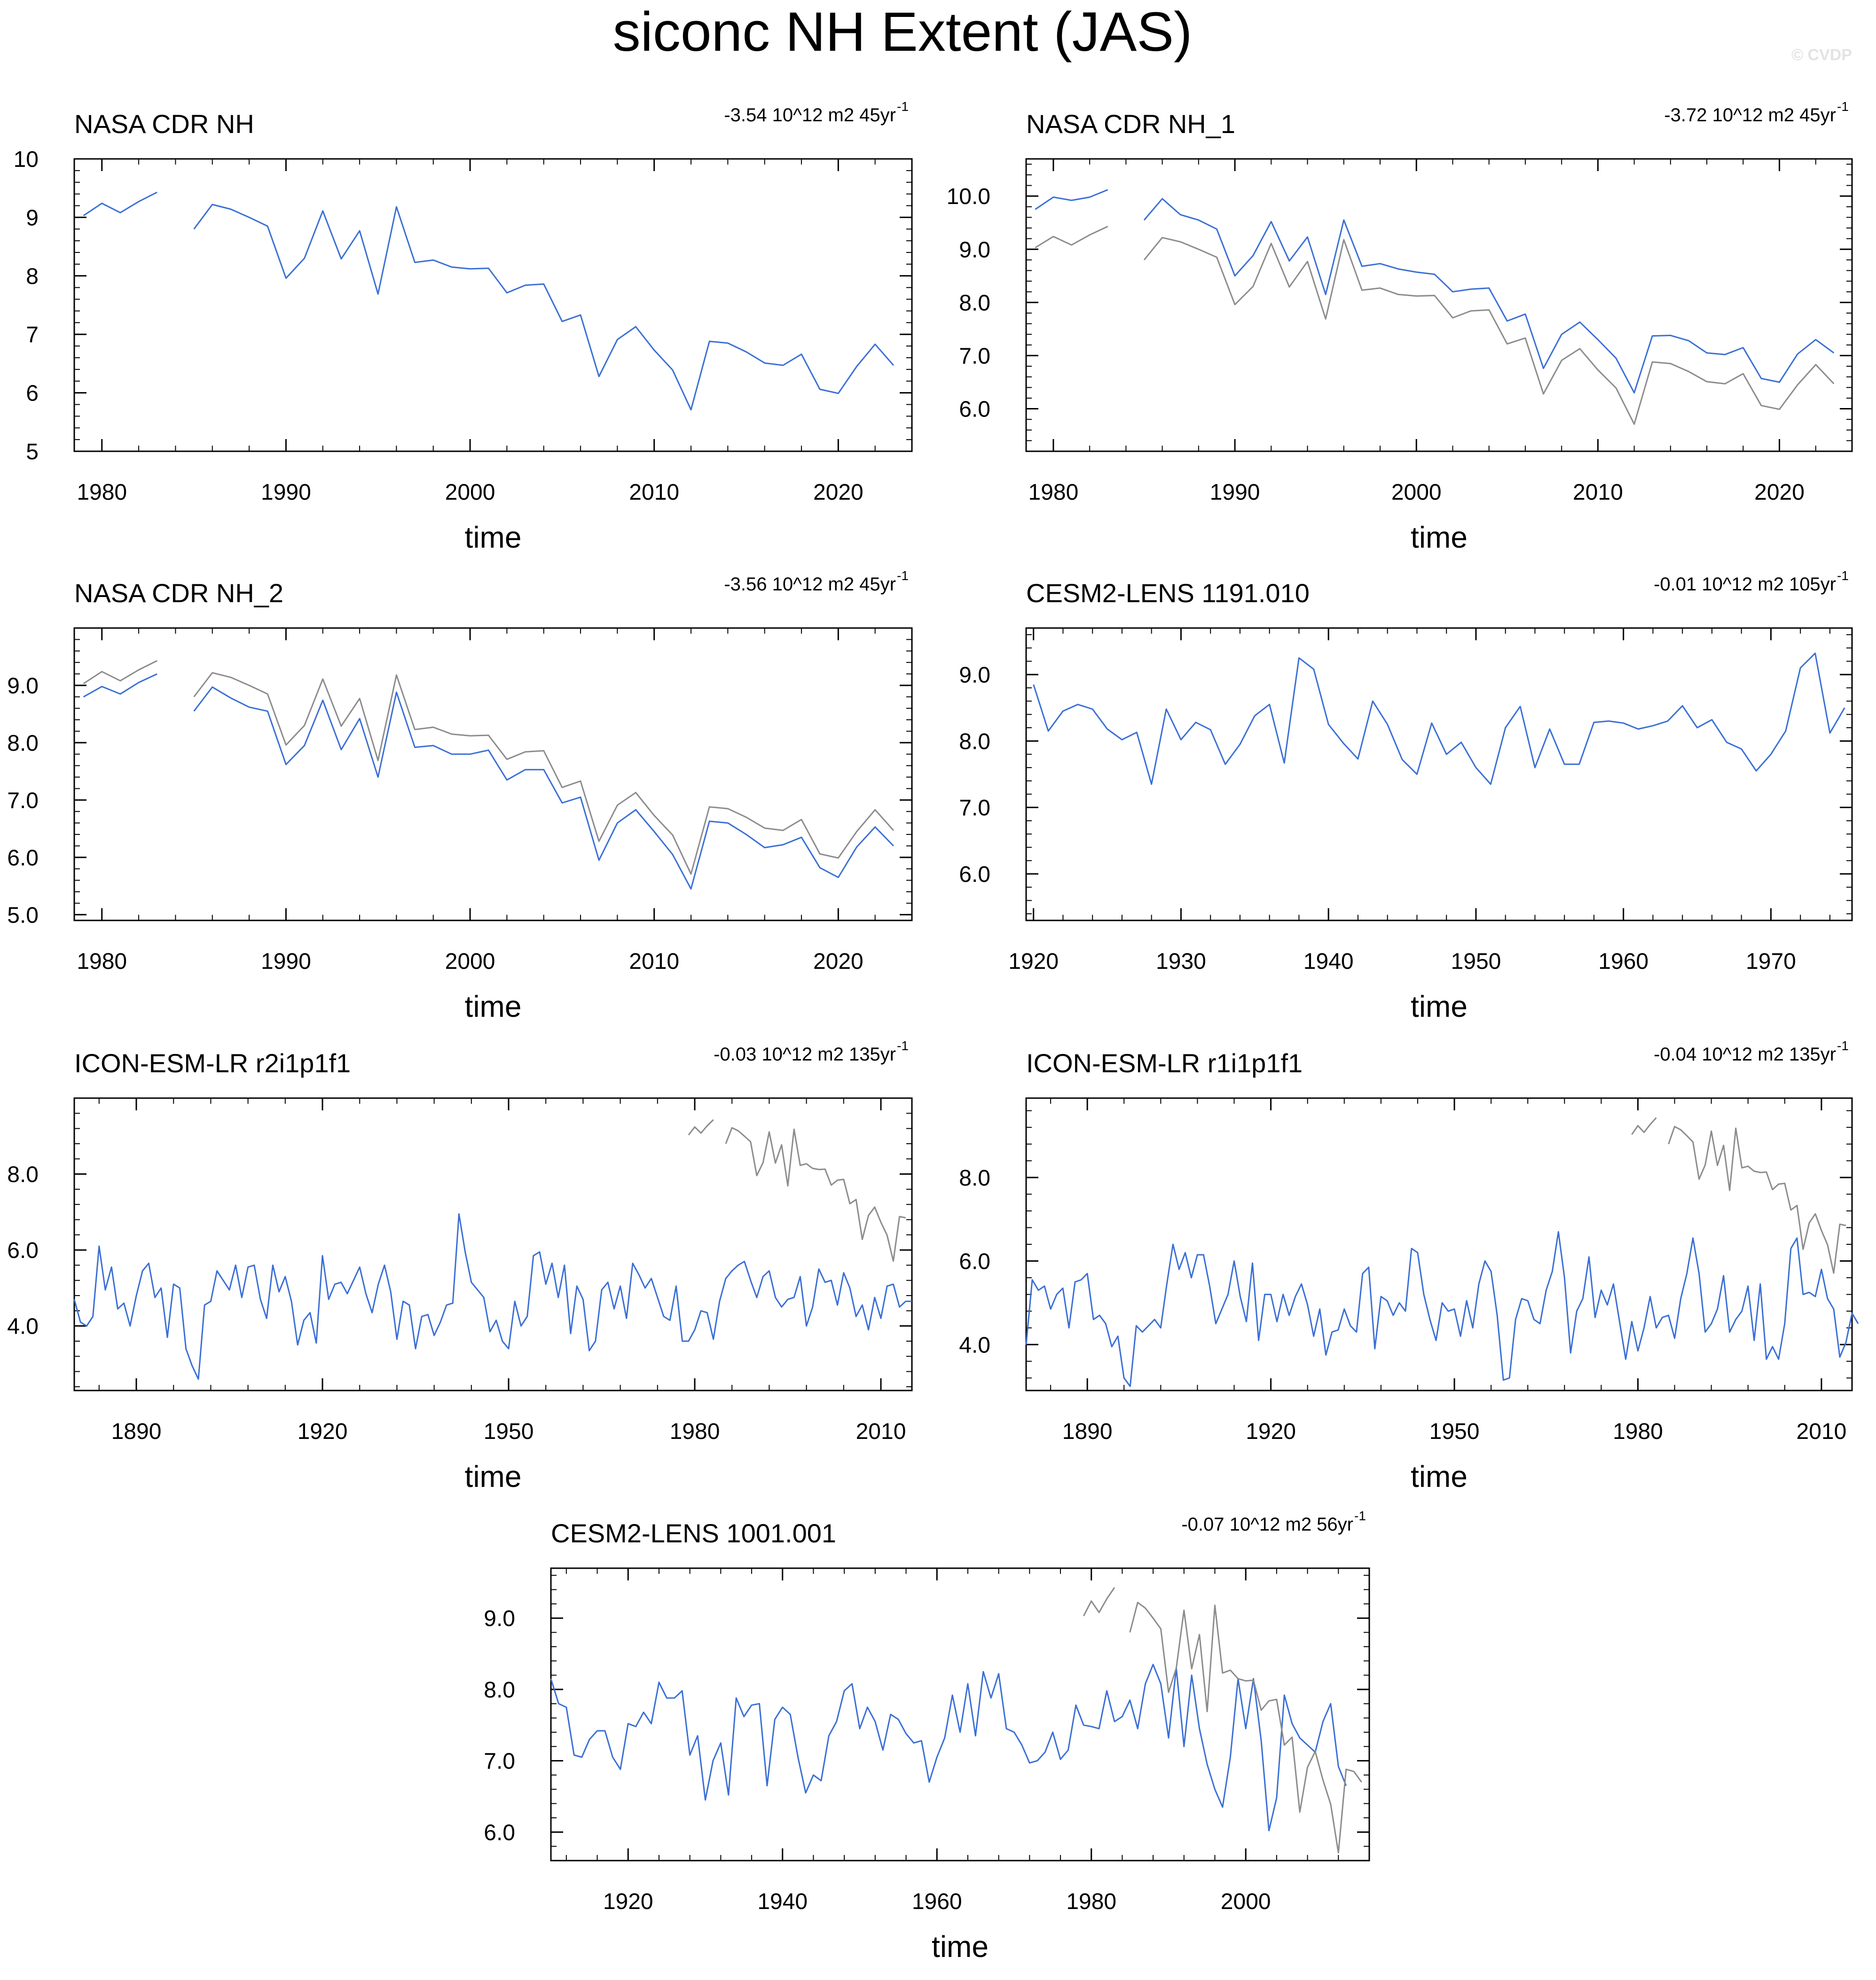  Describe the element at coordinates (1164, 1063) in the screenshot. I see `panel-title: ICON-ESM-LR r1i1p1f1` at that location.